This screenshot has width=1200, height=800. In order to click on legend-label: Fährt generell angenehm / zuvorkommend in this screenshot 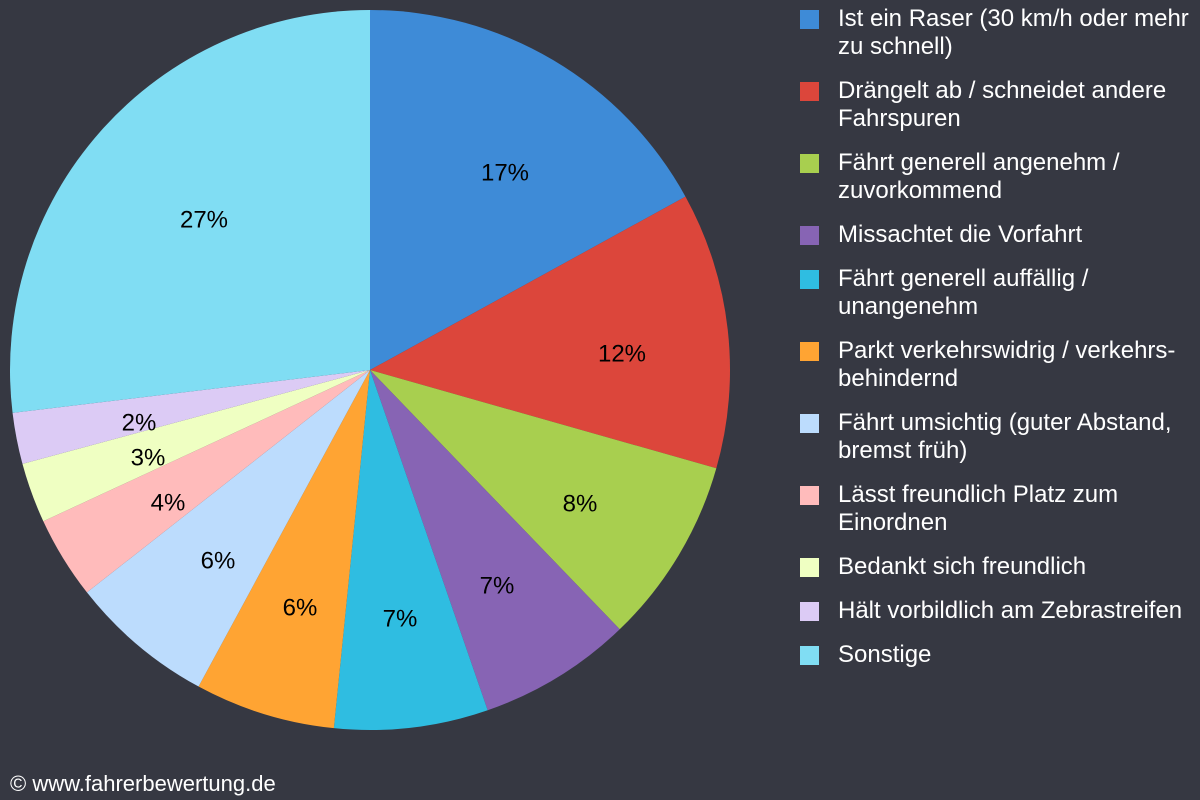, I will do `click(979, 176)`.